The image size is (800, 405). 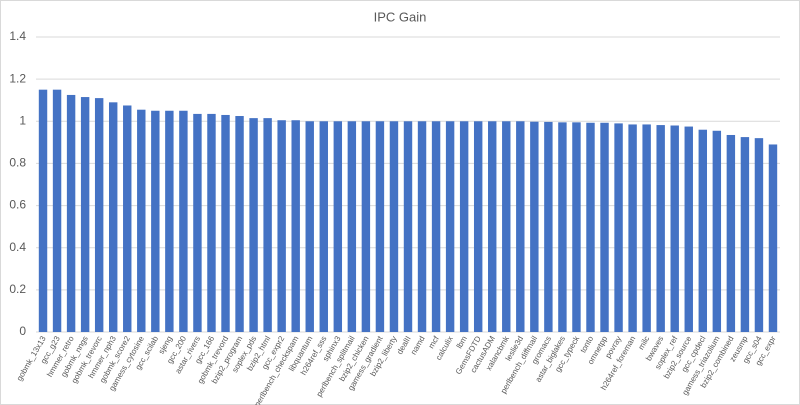 What do you see at coordinates (17, 36) in the screenshot?
I see `y-tick-label: 1.4` at bounding box center [17, 36].